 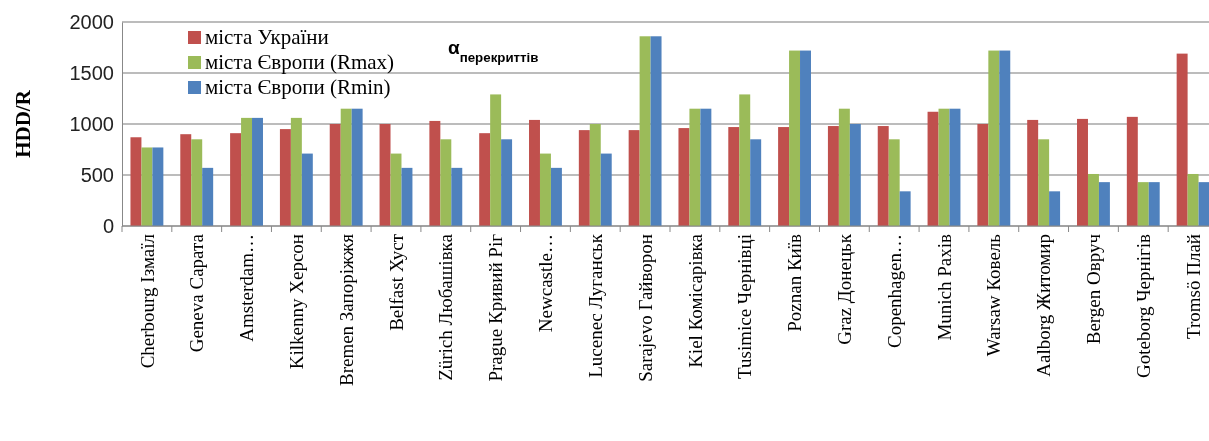 I want to click on y-tick-label: 500, so click(x=97, y=174).